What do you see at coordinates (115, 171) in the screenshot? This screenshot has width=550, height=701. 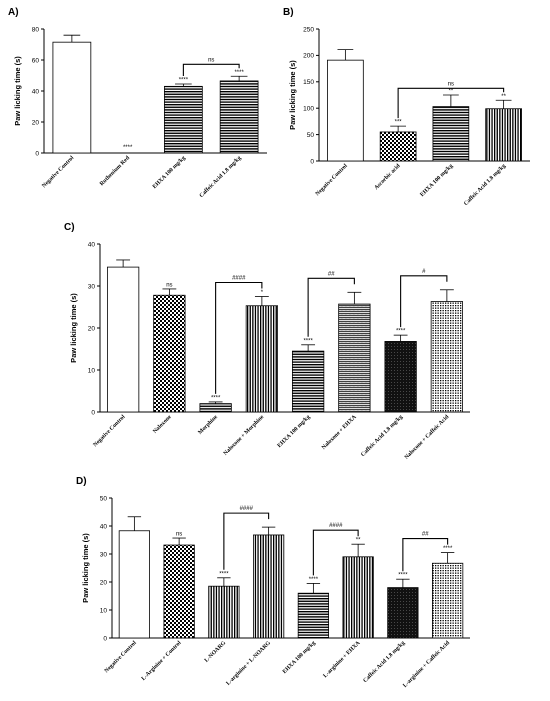 I see `category-label: Ruthenium Red` at bounding box center [115, 171].